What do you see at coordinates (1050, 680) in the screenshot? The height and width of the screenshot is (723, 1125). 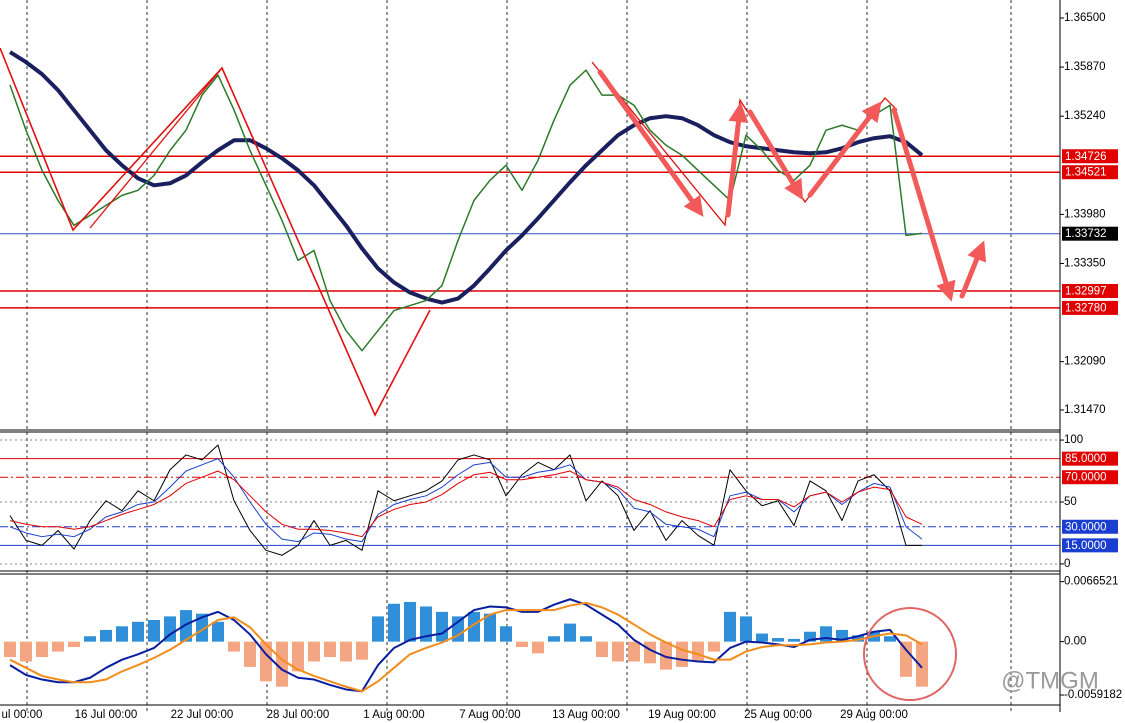 I see `watermark: @TMGM` at bounding box center [1050, 680].